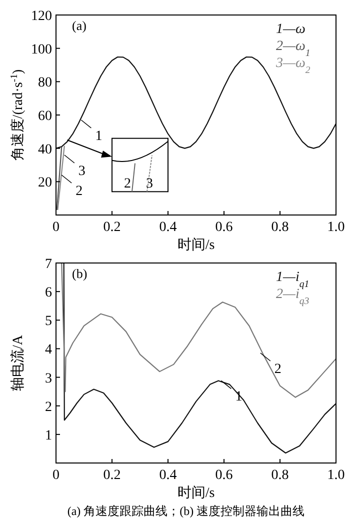 The height and width of the screenshot is (530, 350). I want to click on text: 1—i$_{q1}$, so click(293, 280).